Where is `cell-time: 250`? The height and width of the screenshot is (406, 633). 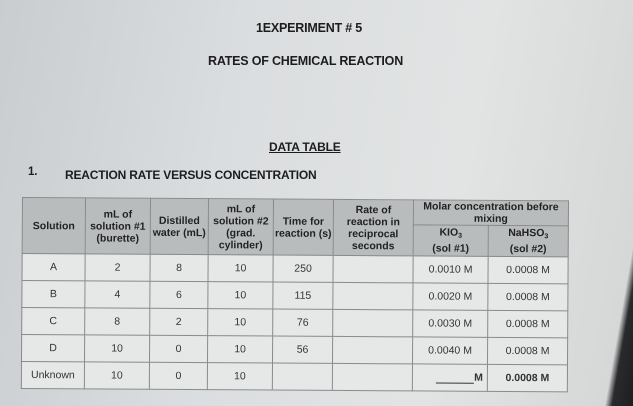 cell-time: 250 is located at coordinates (303, 269).